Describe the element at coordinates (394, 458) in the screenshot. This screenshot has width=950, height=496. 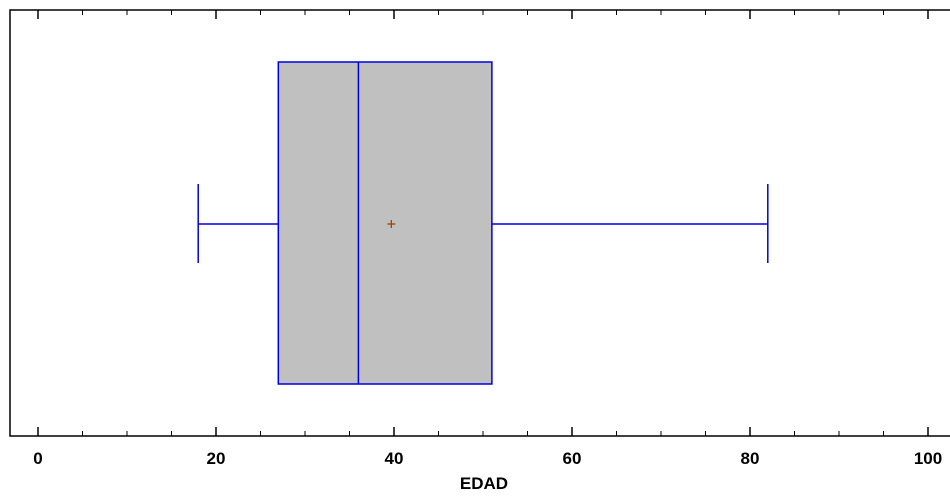
I see `x-tick-label: 40` at that location.